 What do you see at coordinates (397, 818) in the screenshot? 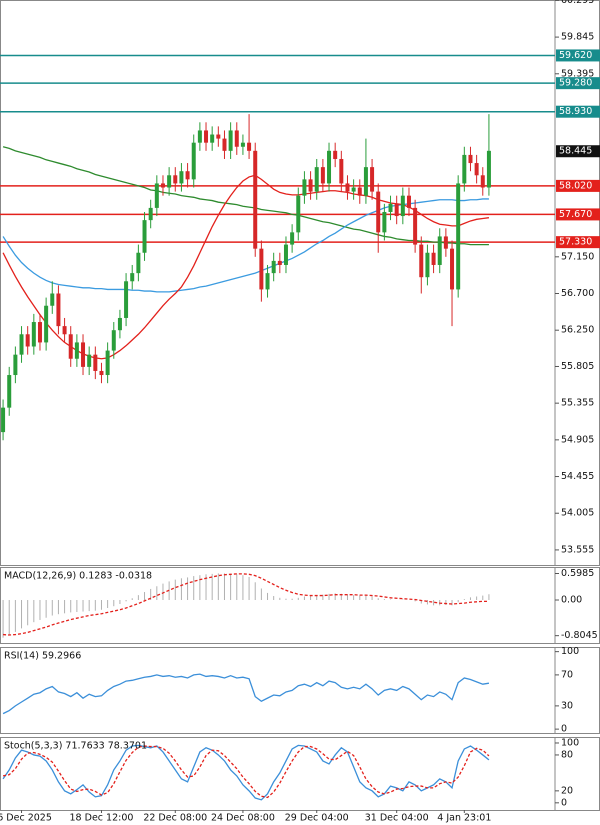
I see `x-tick-label: 31 Dec 04:00` at bounding box center [397, 818].